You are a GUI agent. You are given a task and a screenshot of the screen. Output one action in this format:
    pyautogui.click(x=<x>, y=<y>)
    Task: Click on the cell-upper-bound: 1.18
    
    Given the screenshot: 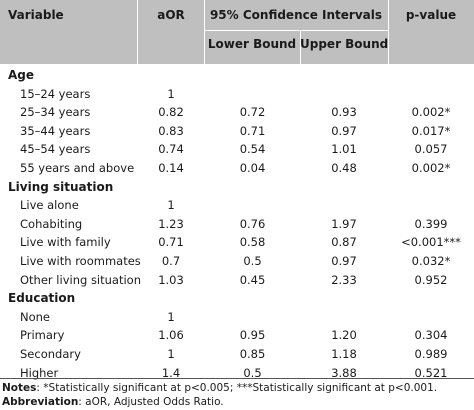 What is the action you would take?
    pyautogui.click(x=344, y=354)
    